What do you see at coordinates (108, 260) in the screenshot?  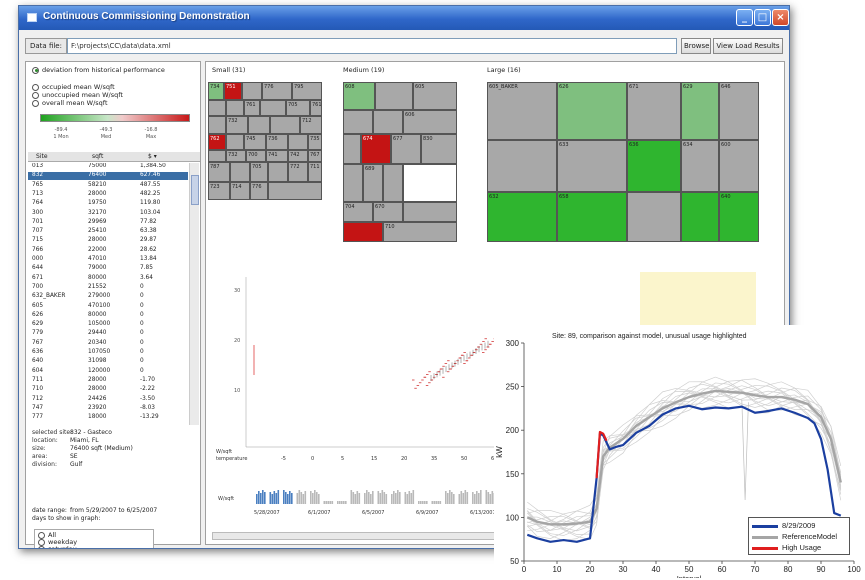 I see `table-row: 000 47010 13.84` at bounding box center [108, 260].